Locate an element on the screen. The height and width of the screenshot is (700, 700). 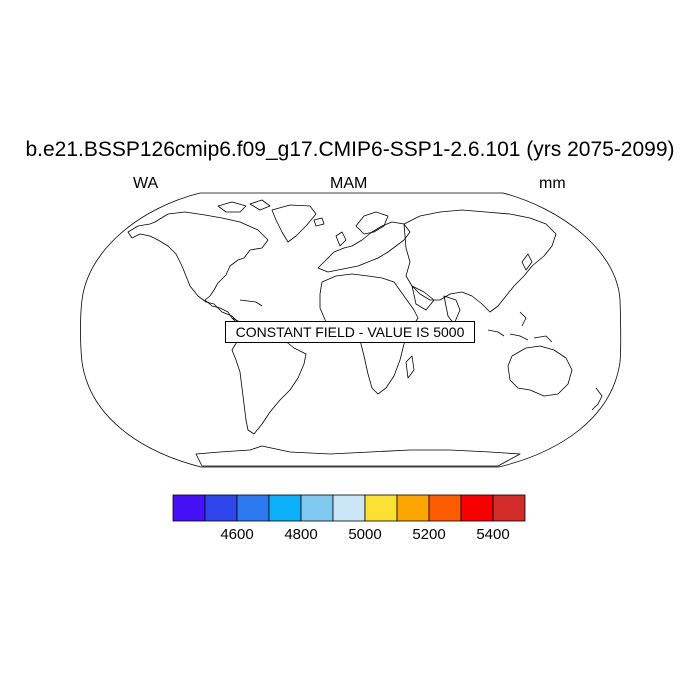
coastline-philippines is located at coordinates (523, 319).